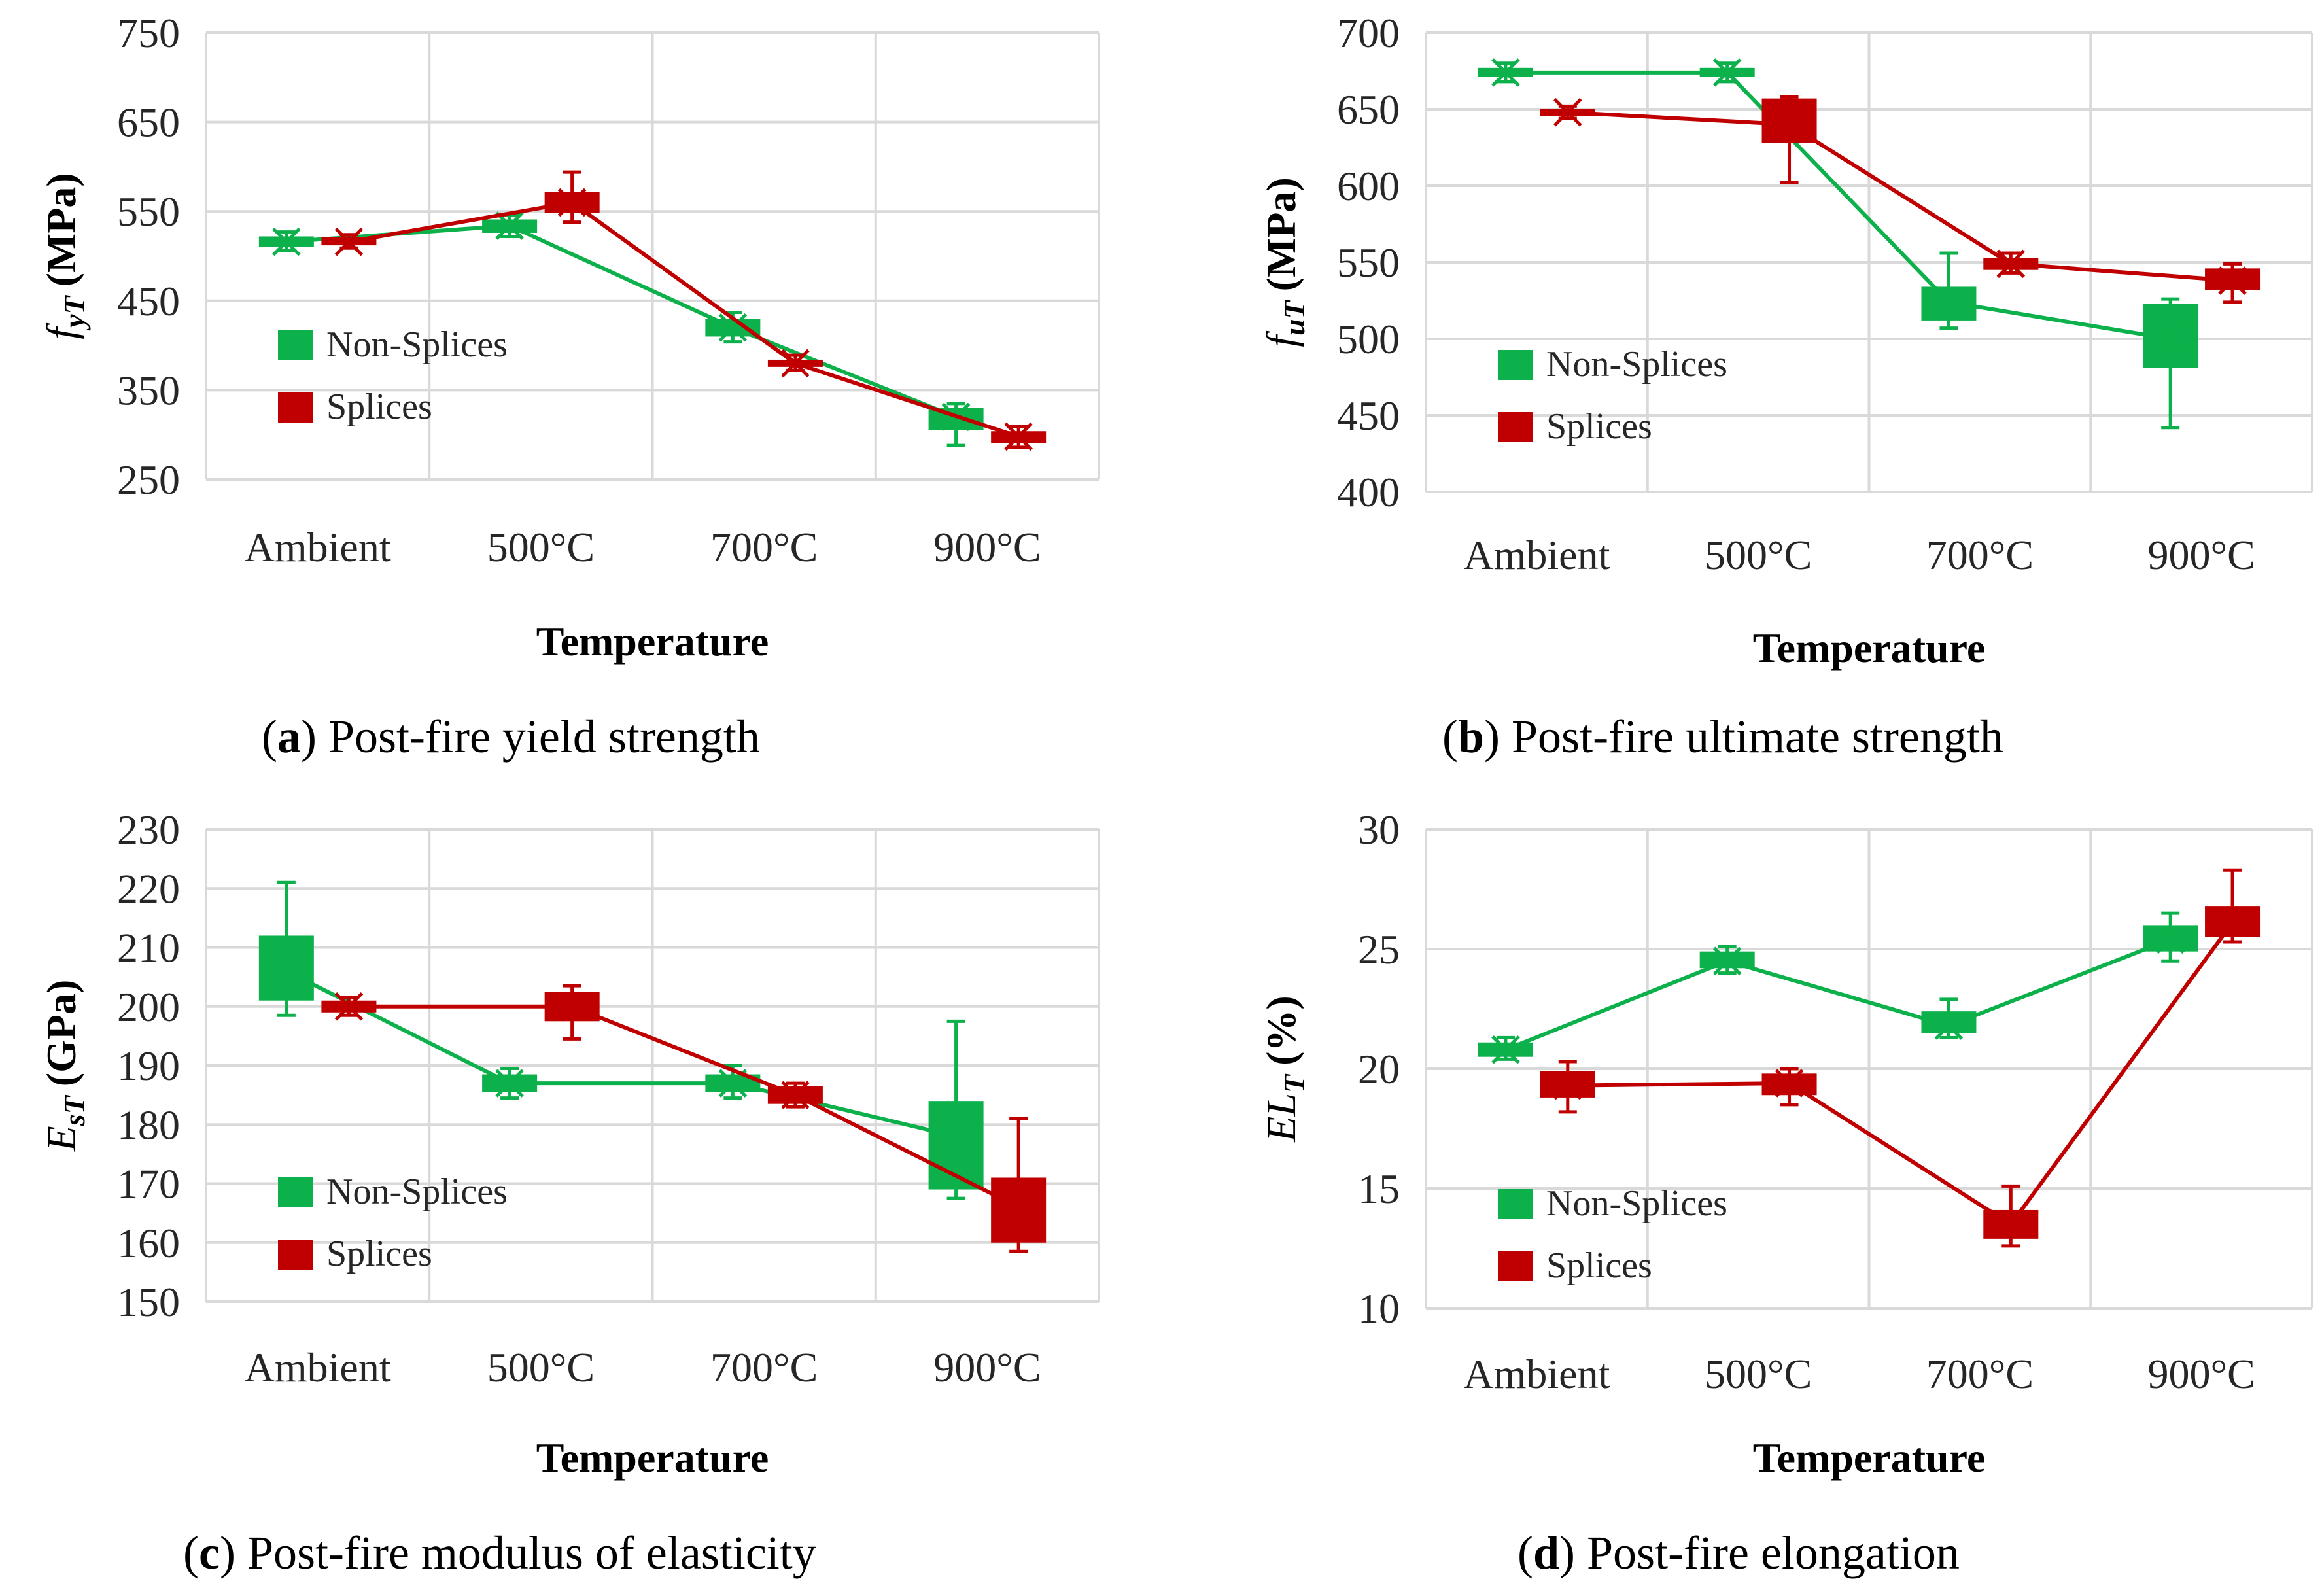 The image size is (2322, 1596). Describe the element at coordinates (1368, 339) in the screenshot. I see `y-tick-label: 500` at that location.